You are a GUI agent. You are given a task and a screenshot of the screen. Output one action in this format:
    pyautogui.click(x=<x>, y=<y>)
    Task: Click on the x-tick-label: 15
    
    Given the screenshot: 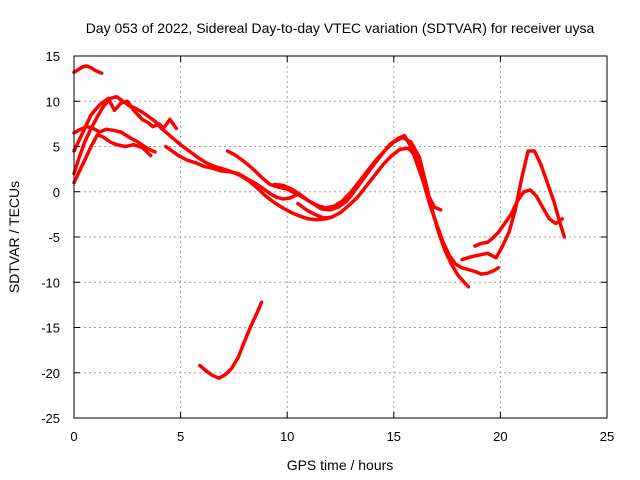 What is the action you would take?
    pyautogui.click(x=394, y=436)
    